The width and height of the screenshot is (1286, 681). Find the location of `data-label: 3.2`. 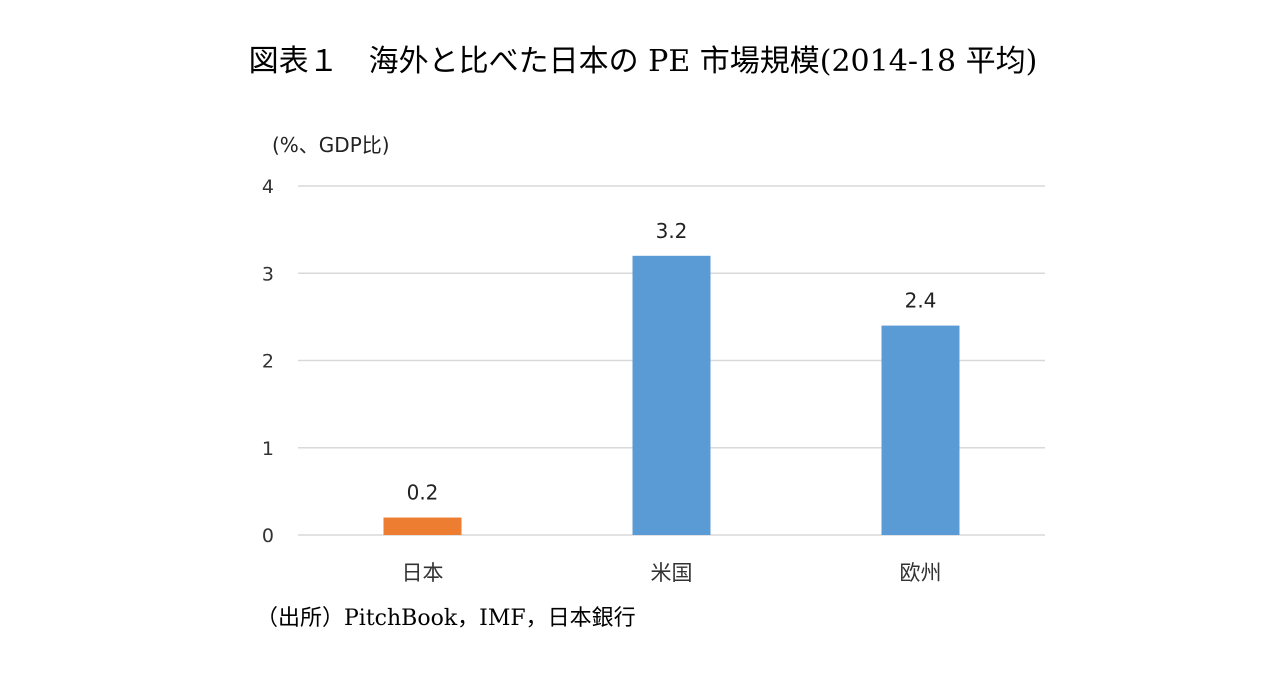

data-label: 3.2 is located at coordinates (672, 231).